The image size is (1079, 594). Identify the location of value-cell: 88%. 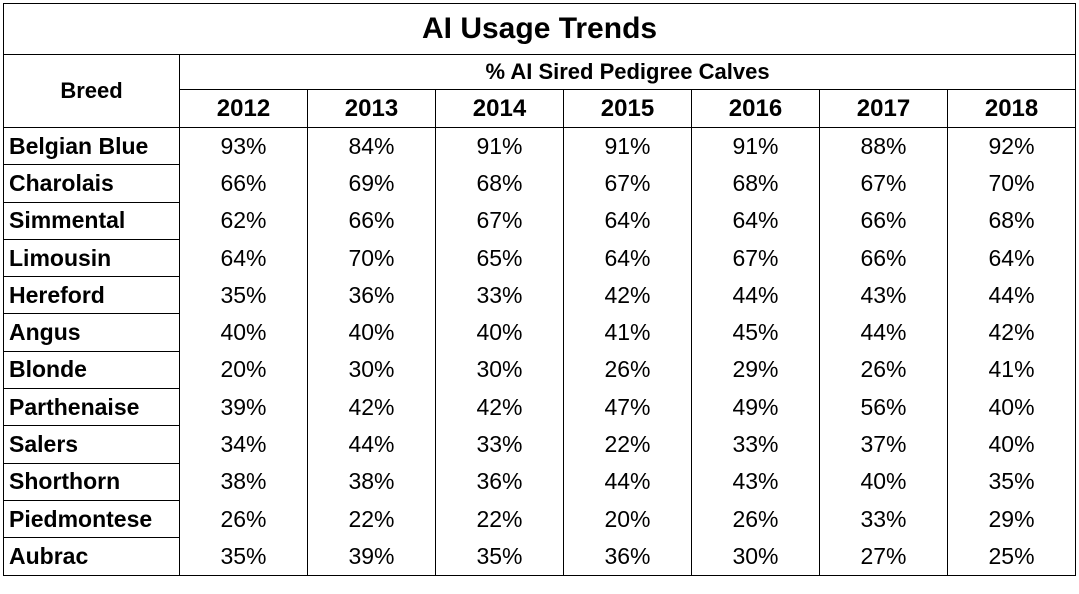
(884, 146).